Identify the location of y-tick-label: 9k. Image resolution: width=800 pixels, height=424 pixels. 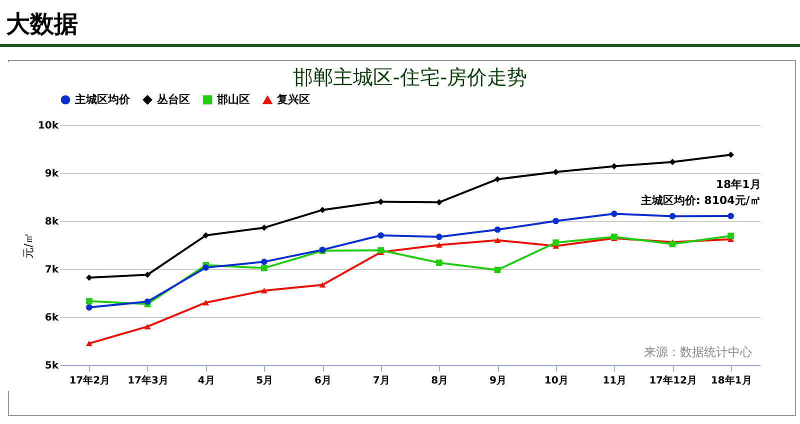
(51, 174).